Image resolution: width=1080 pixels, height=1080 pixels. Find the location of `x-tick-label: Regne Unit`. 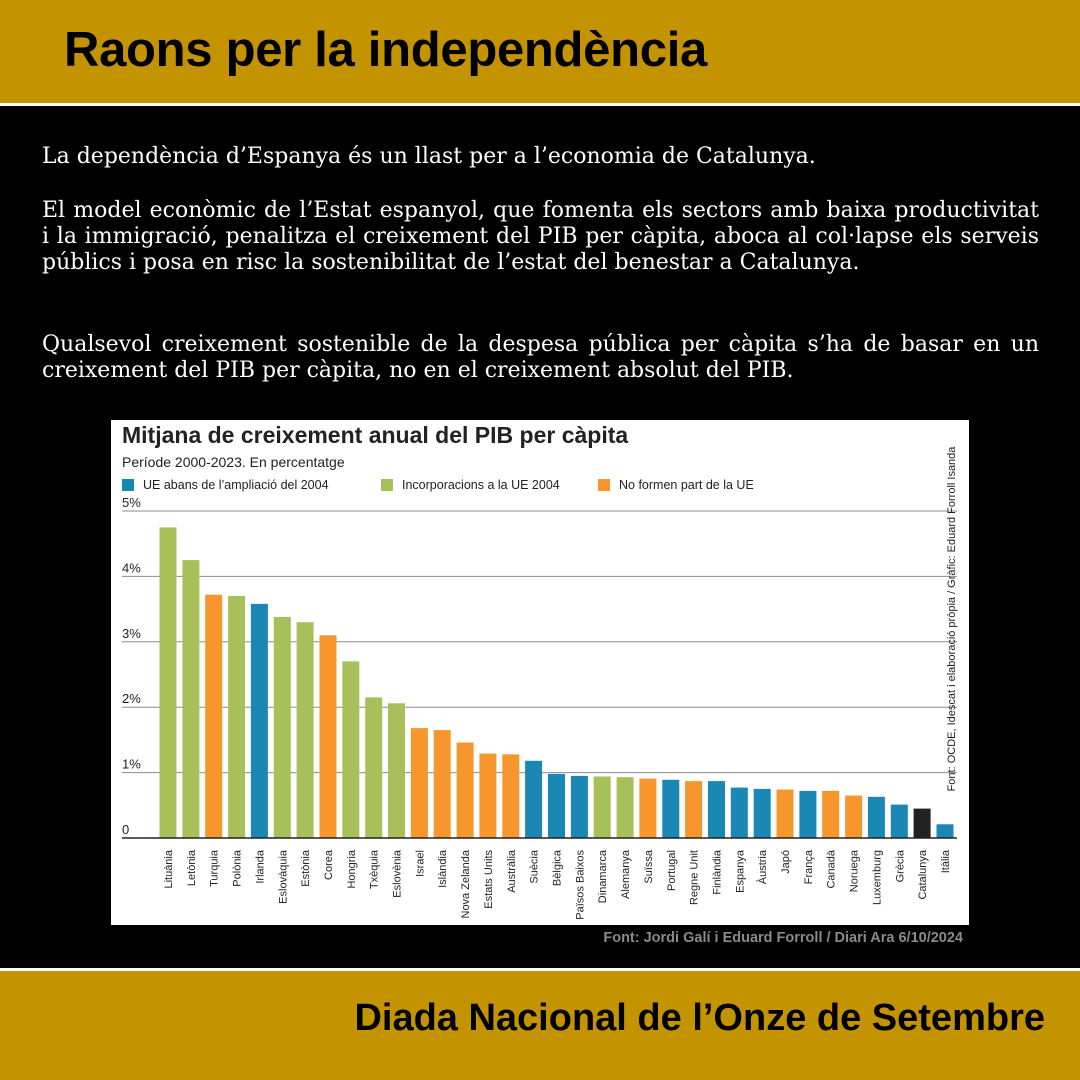

x-tick-label: Regne Unit is located at coordinates (695, 877).